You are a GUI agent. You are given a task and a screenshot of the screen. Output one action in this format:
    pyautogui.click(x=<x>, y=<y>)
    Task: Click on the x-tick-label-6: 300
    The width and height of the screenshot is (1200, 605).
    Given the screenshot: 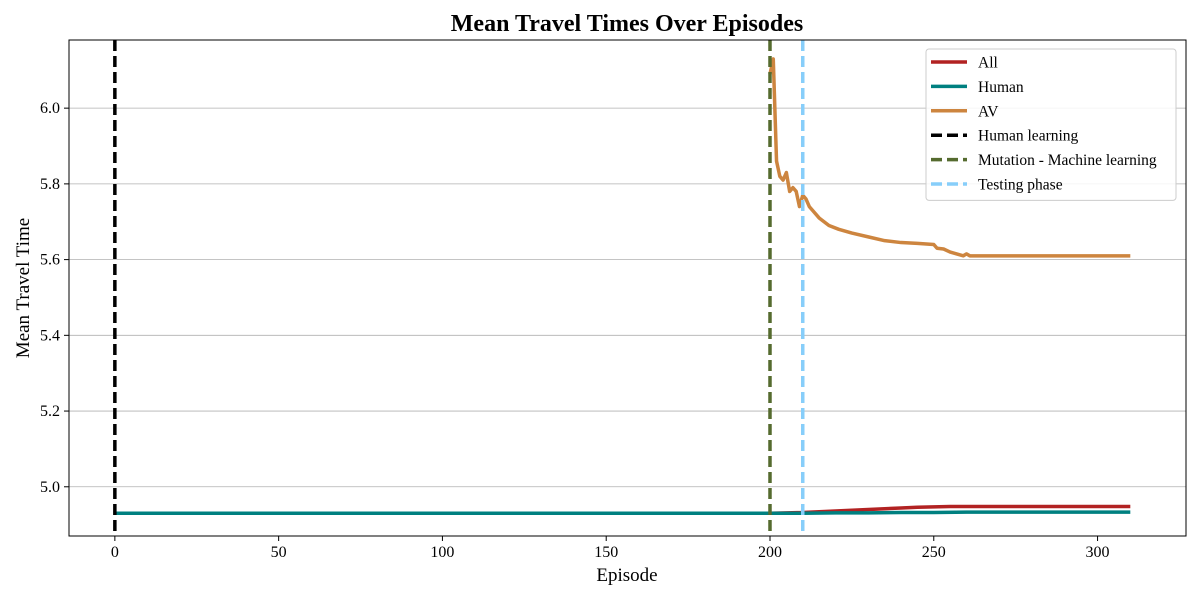 What is the action you would take?
    pyautogui.click(x=1098, y=552)
    